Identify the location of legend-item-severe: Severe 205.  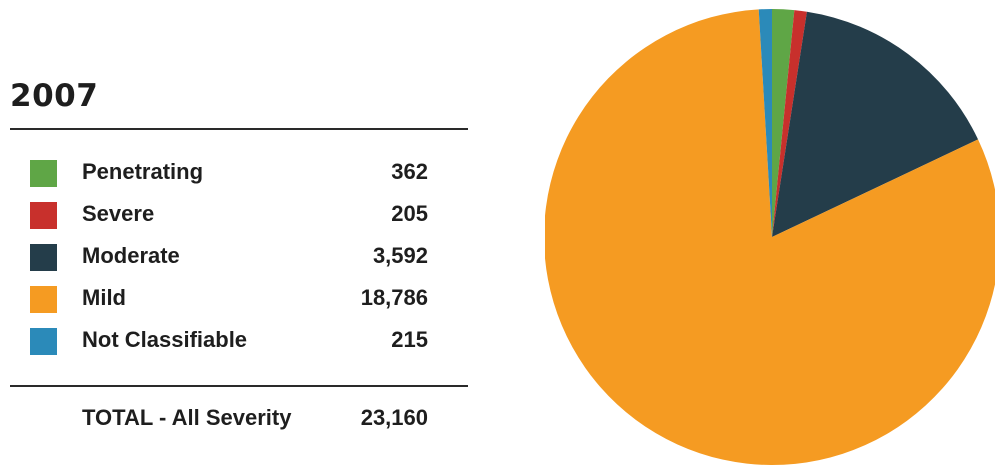
(230, 219).